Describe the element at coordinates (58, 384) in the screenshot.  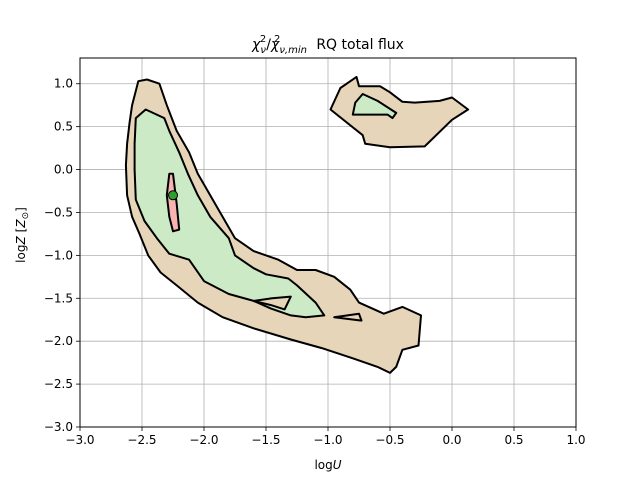
I see `y-tick-label: −2.5` at that location.